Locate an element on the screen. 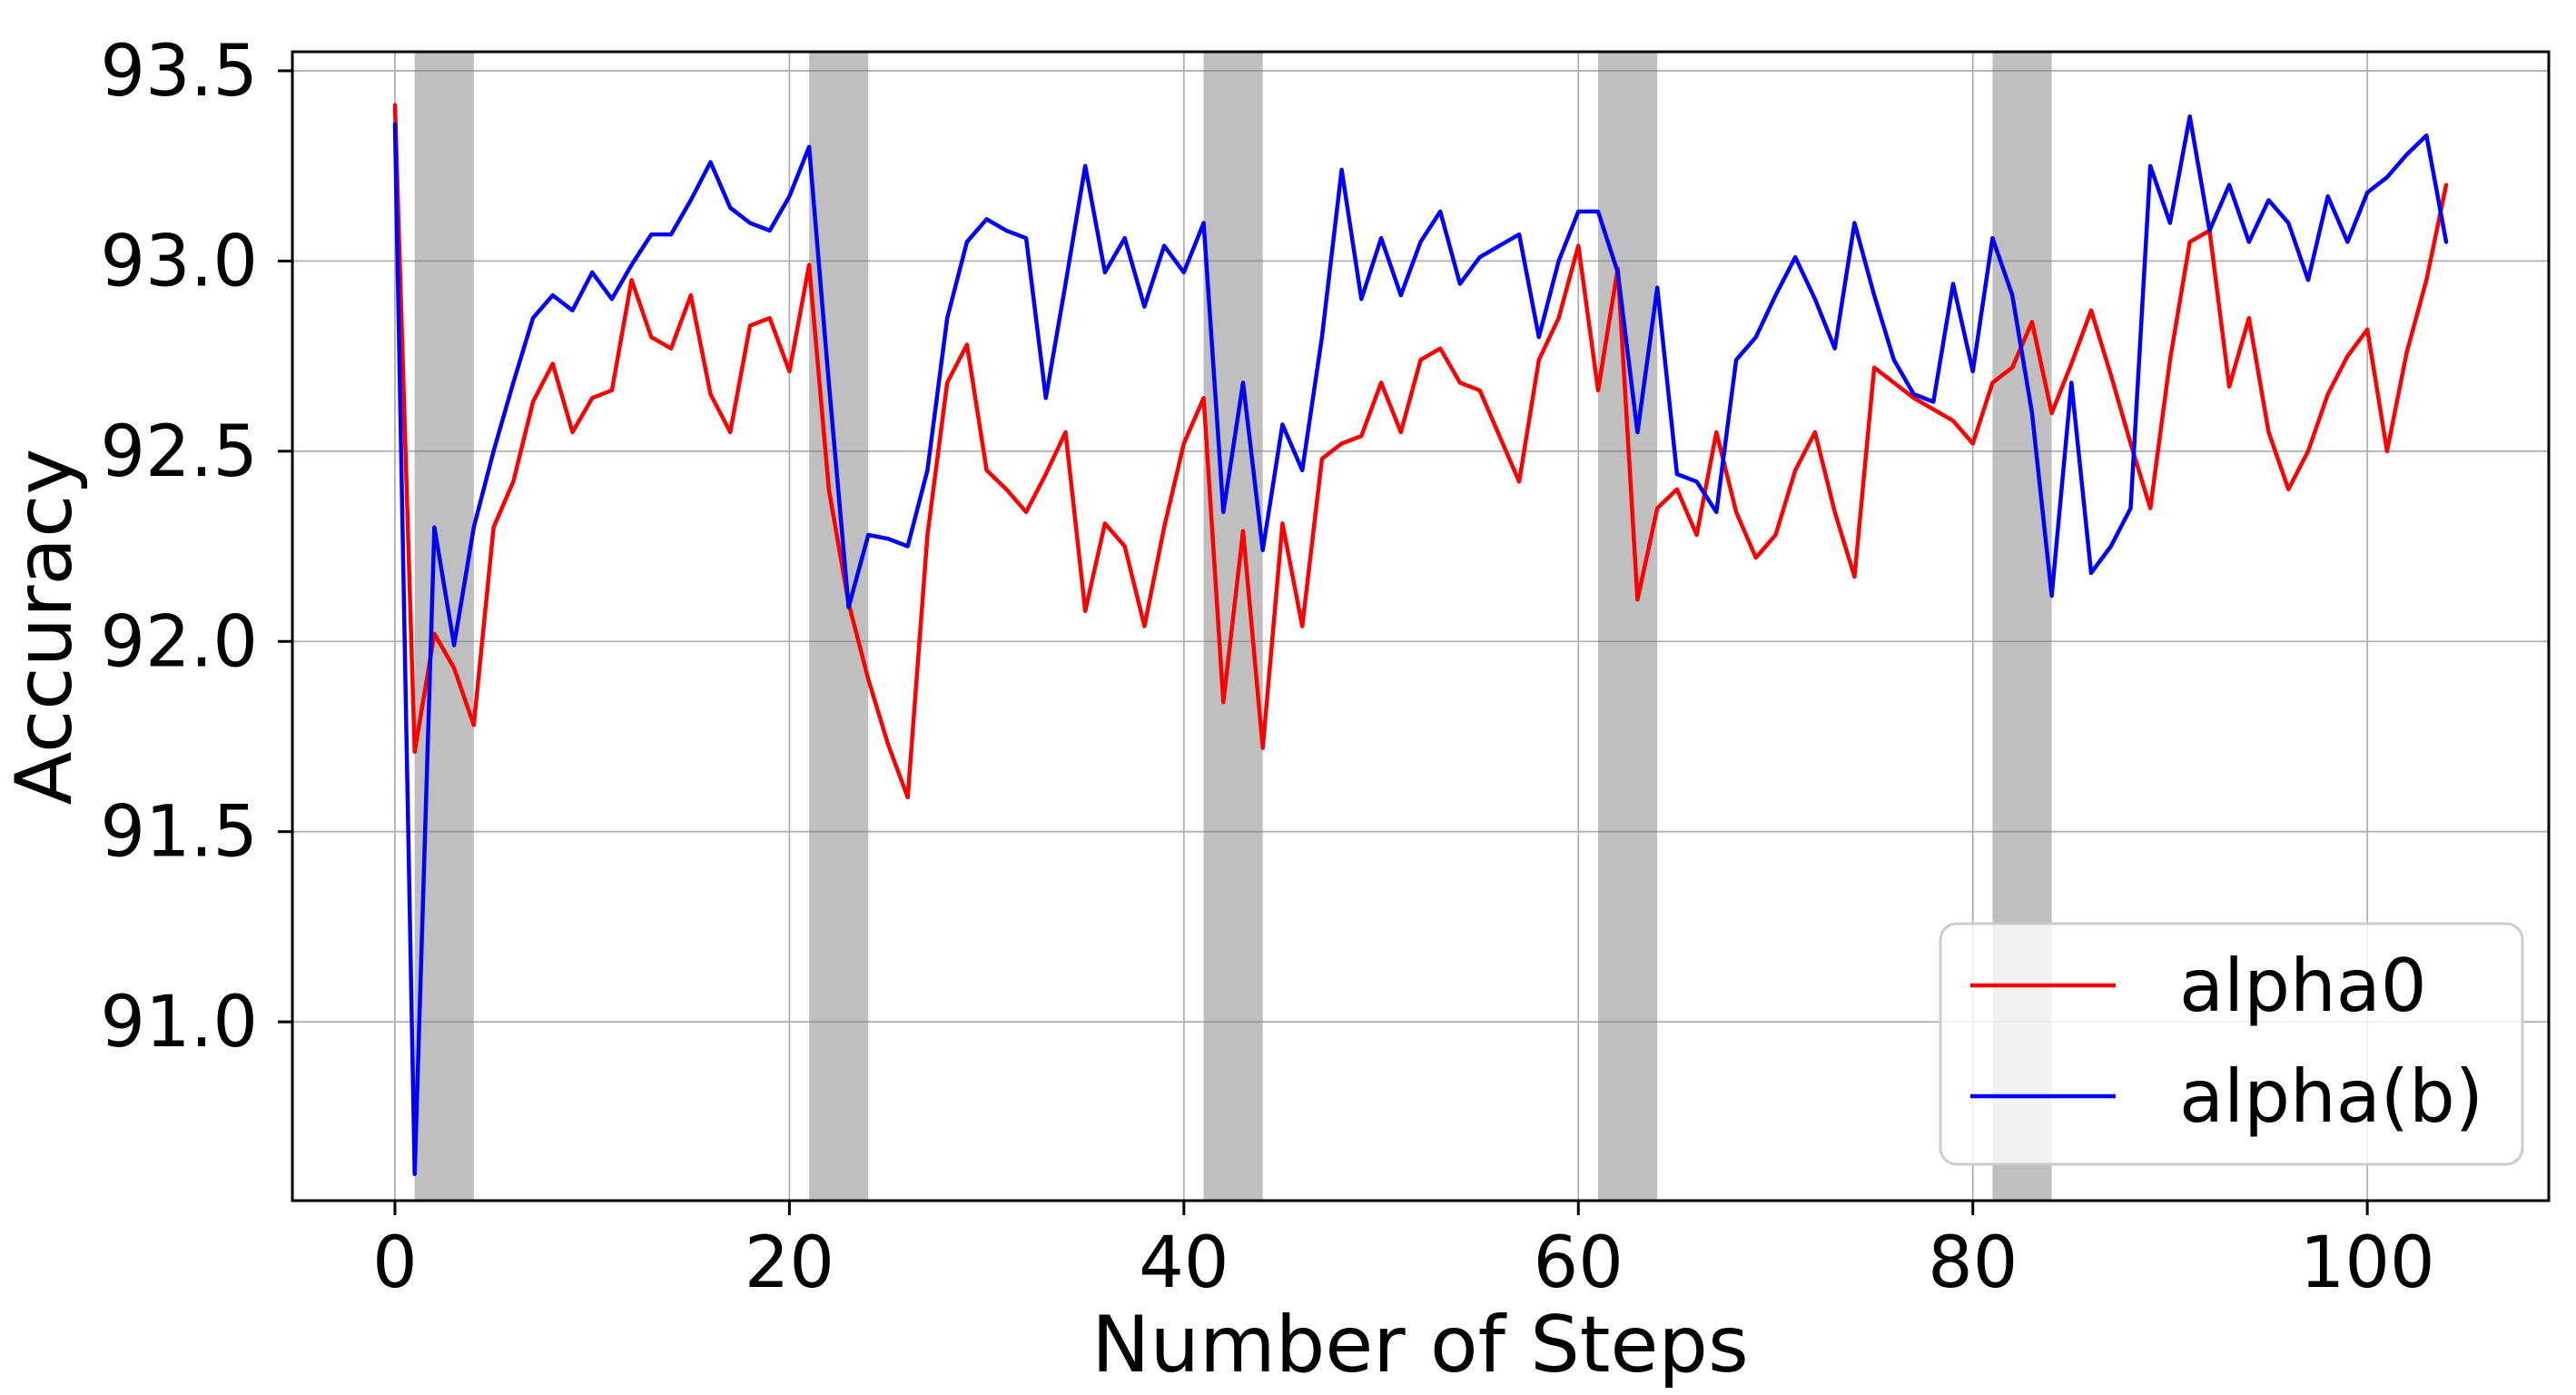 The width and height of the screenshot is (2576, 1395). y-tick-label: 91.0 is located at coordinates (179, 1023).